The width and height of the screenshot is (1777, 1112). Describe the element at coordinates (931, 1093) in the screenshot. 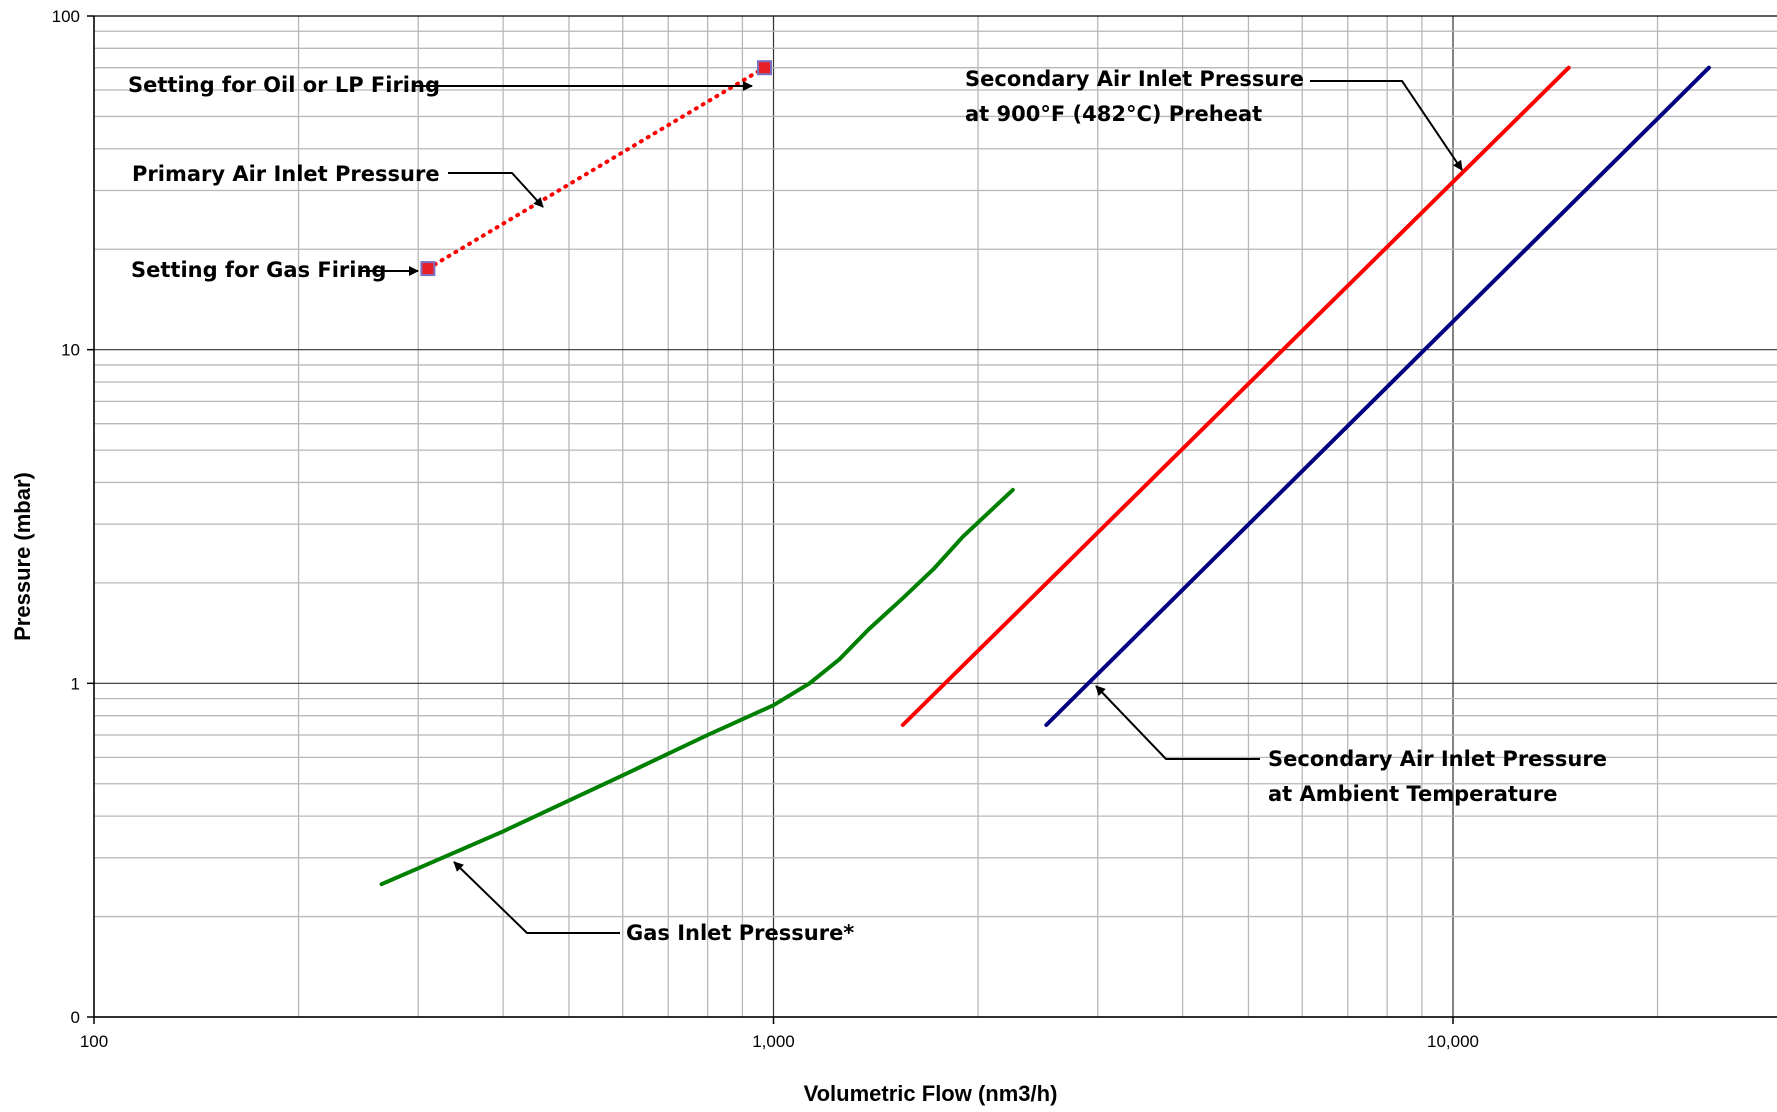

I see `x-axis-title: Volumetric Flow (nm3/h)` at that location.